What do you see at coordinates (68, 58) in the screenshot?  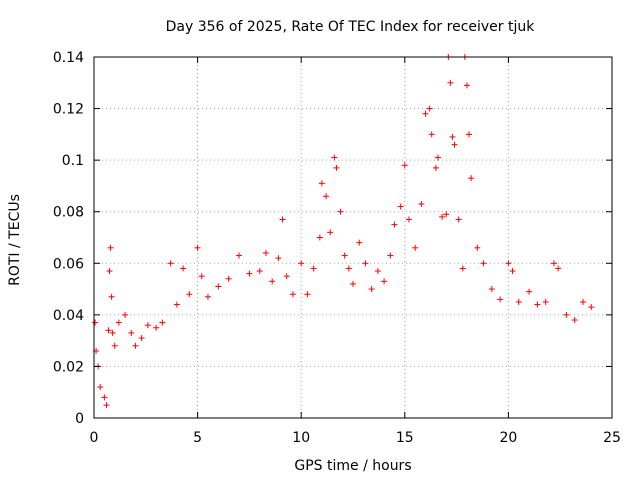 I see `y-tick-label: 0.14` at bounding box center [68, 58].